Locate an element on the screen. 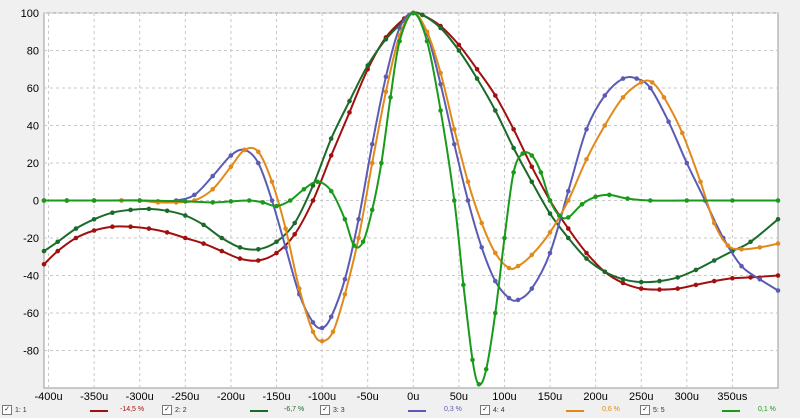 The height and width of the screenshot is (418, 800). legend-value: -14,5 % is located at coordinates (132, 409).